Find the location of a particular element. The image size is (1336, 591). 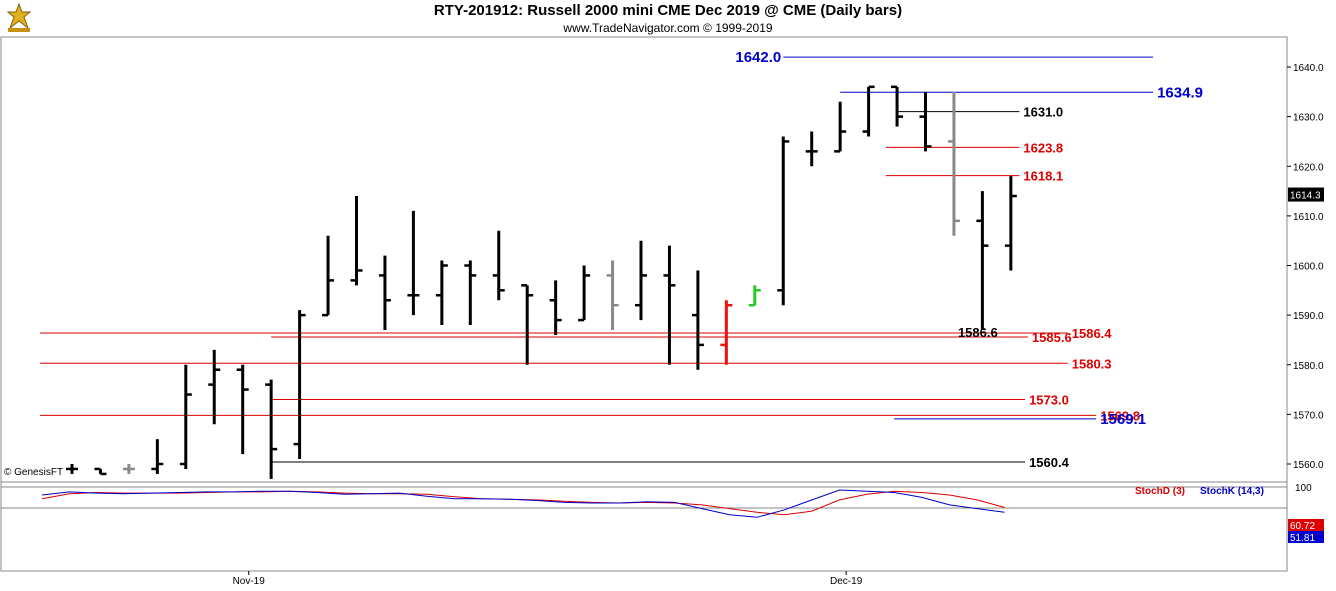

chart-subtitle: www.TradeNavigator.com © 1999-2019 is located at coordinates (668, 28).